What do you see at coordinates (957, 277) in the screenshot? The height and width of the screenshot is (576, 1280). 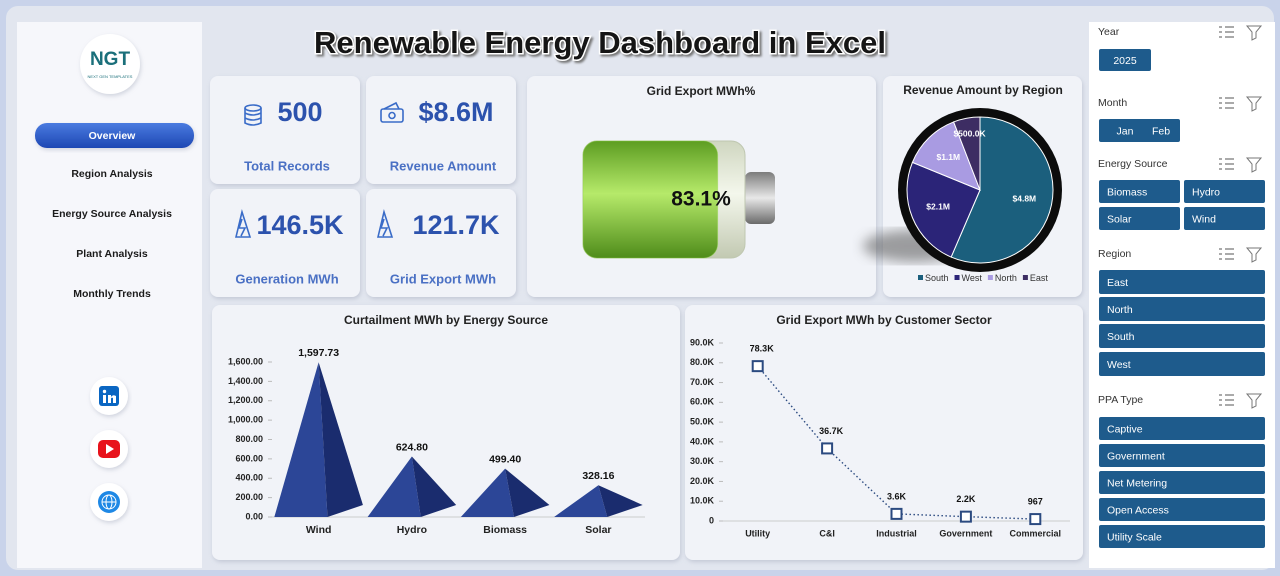 I see `legend-swatch` at bounding box center [957, 277].